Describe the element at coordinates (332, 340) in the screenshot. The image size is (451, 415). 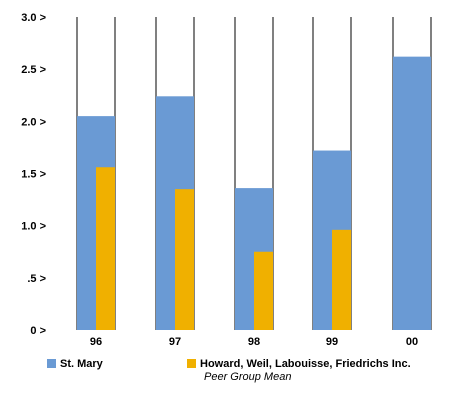
I see `x-category-label: 99` at that location.